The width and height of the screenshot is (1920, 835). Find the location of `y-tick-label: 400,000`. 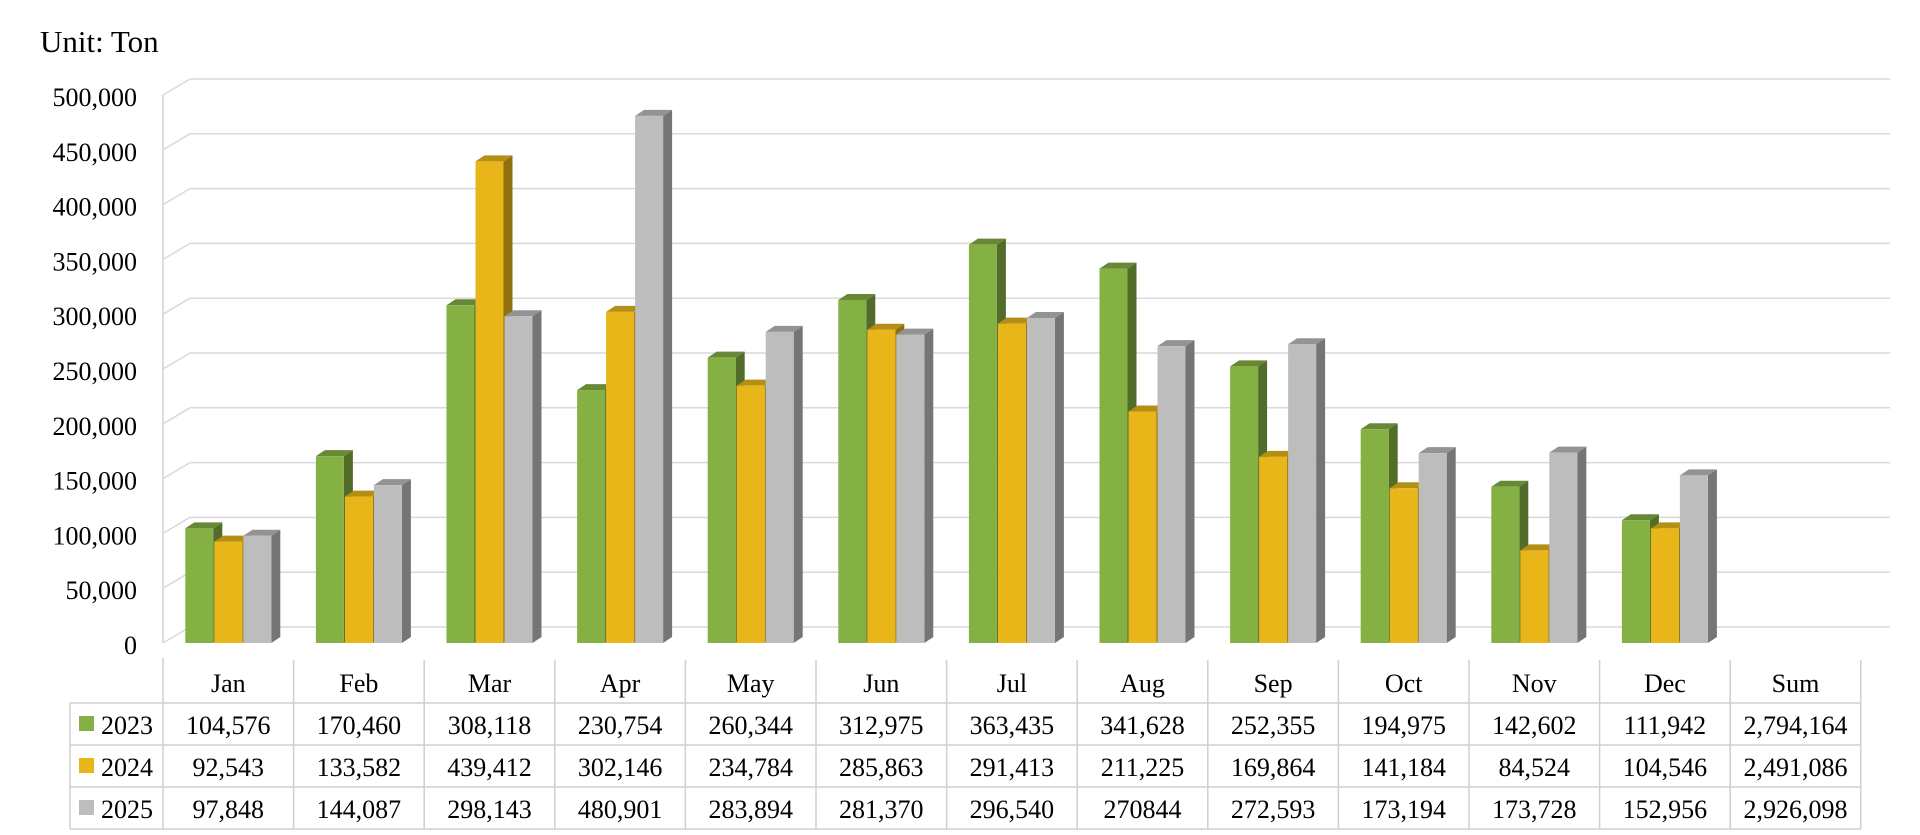

y-tick-label: 400,000 is located at coordinates (95, 207).